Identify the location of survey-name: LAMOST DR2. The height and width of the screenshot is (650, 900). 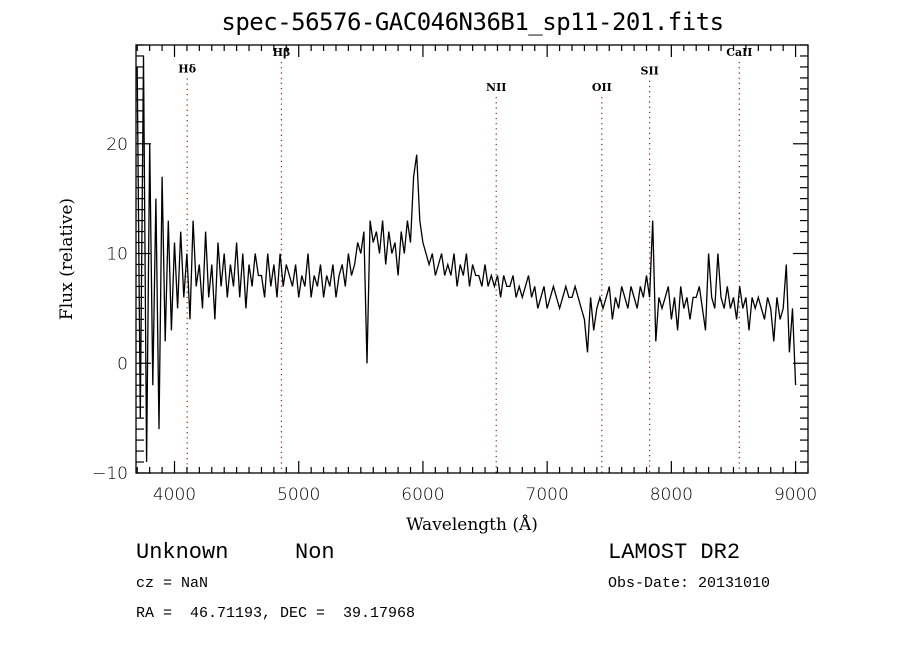
(674, 552).